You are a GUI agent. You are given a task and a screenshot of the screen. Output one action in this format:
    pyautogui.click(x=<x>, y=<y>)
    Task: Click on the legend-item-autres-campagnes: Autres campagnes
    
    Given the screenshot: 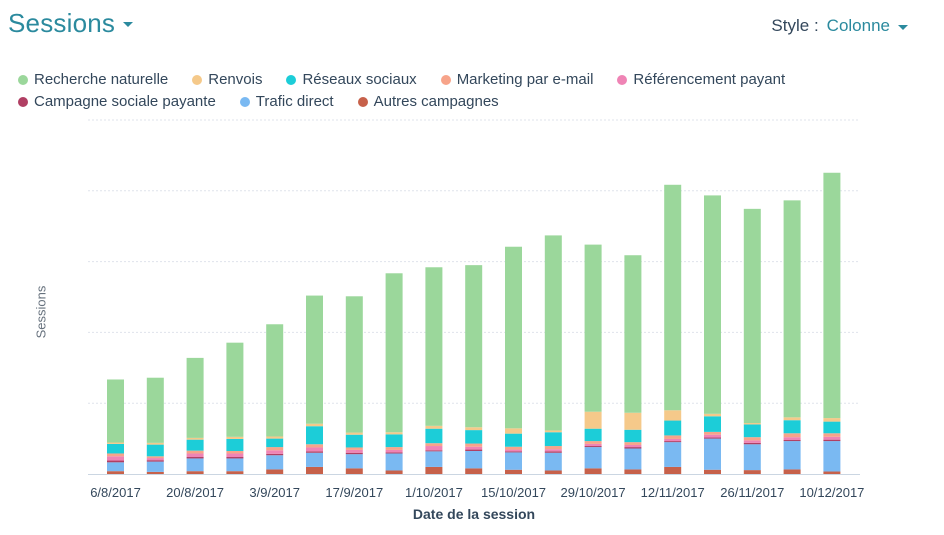 What is the action you would take?
    pyautogui.click(x=428, y=102)
    